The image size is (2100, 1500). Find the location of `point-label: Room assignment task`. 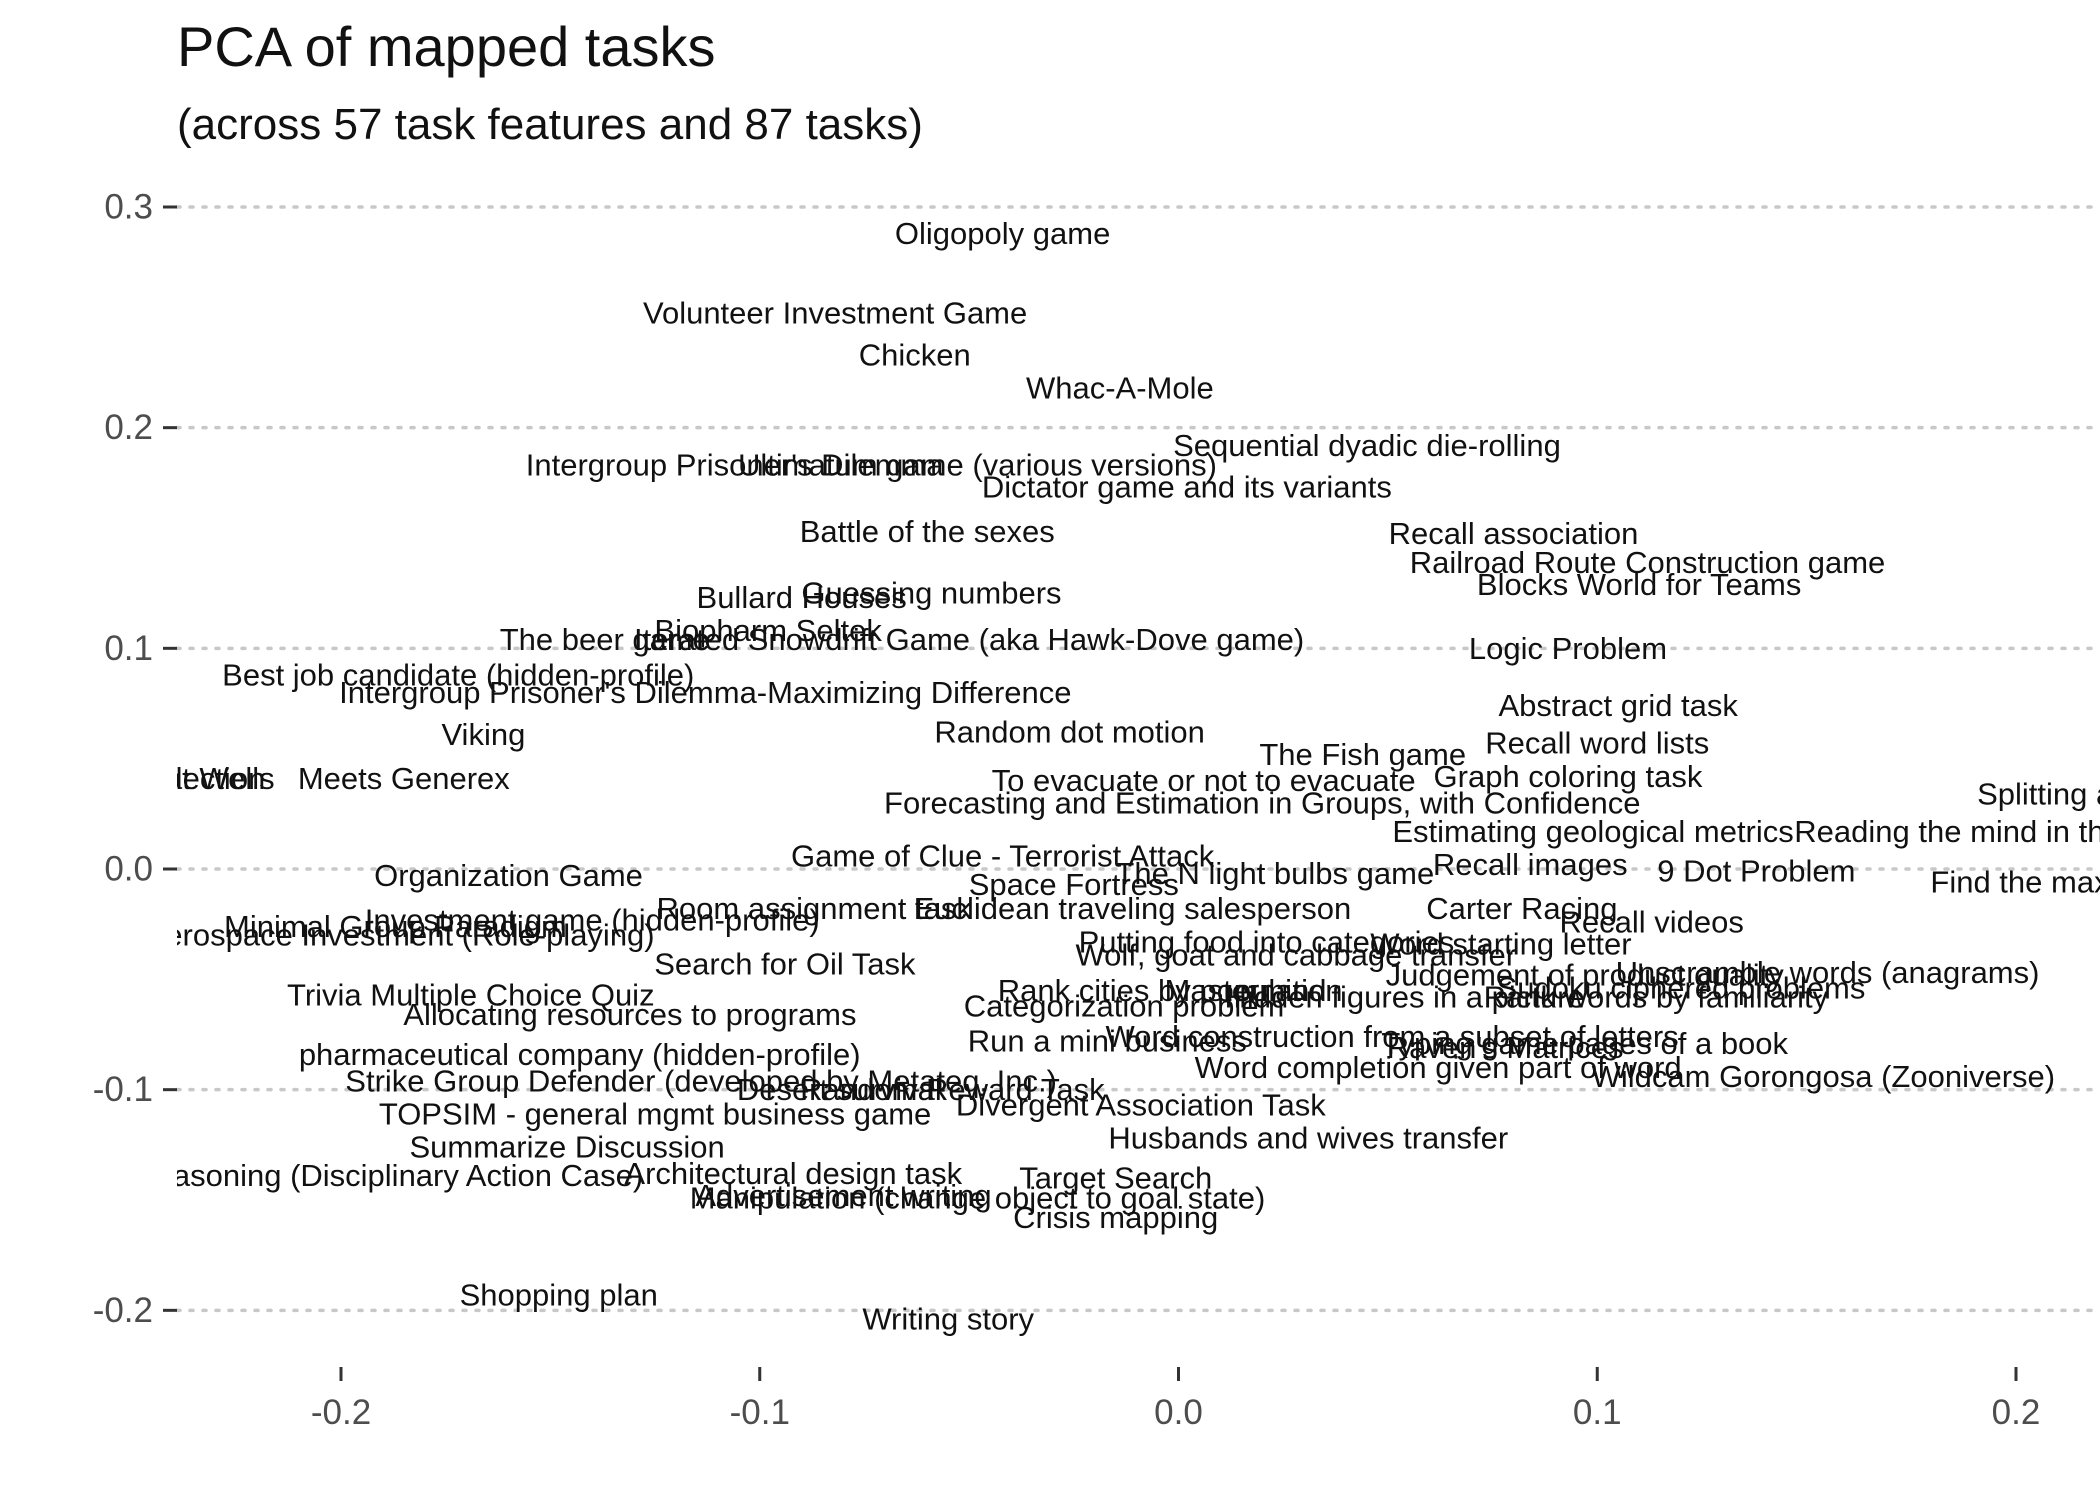

point-label: Room assignment task is located at coordinates (815, 908).